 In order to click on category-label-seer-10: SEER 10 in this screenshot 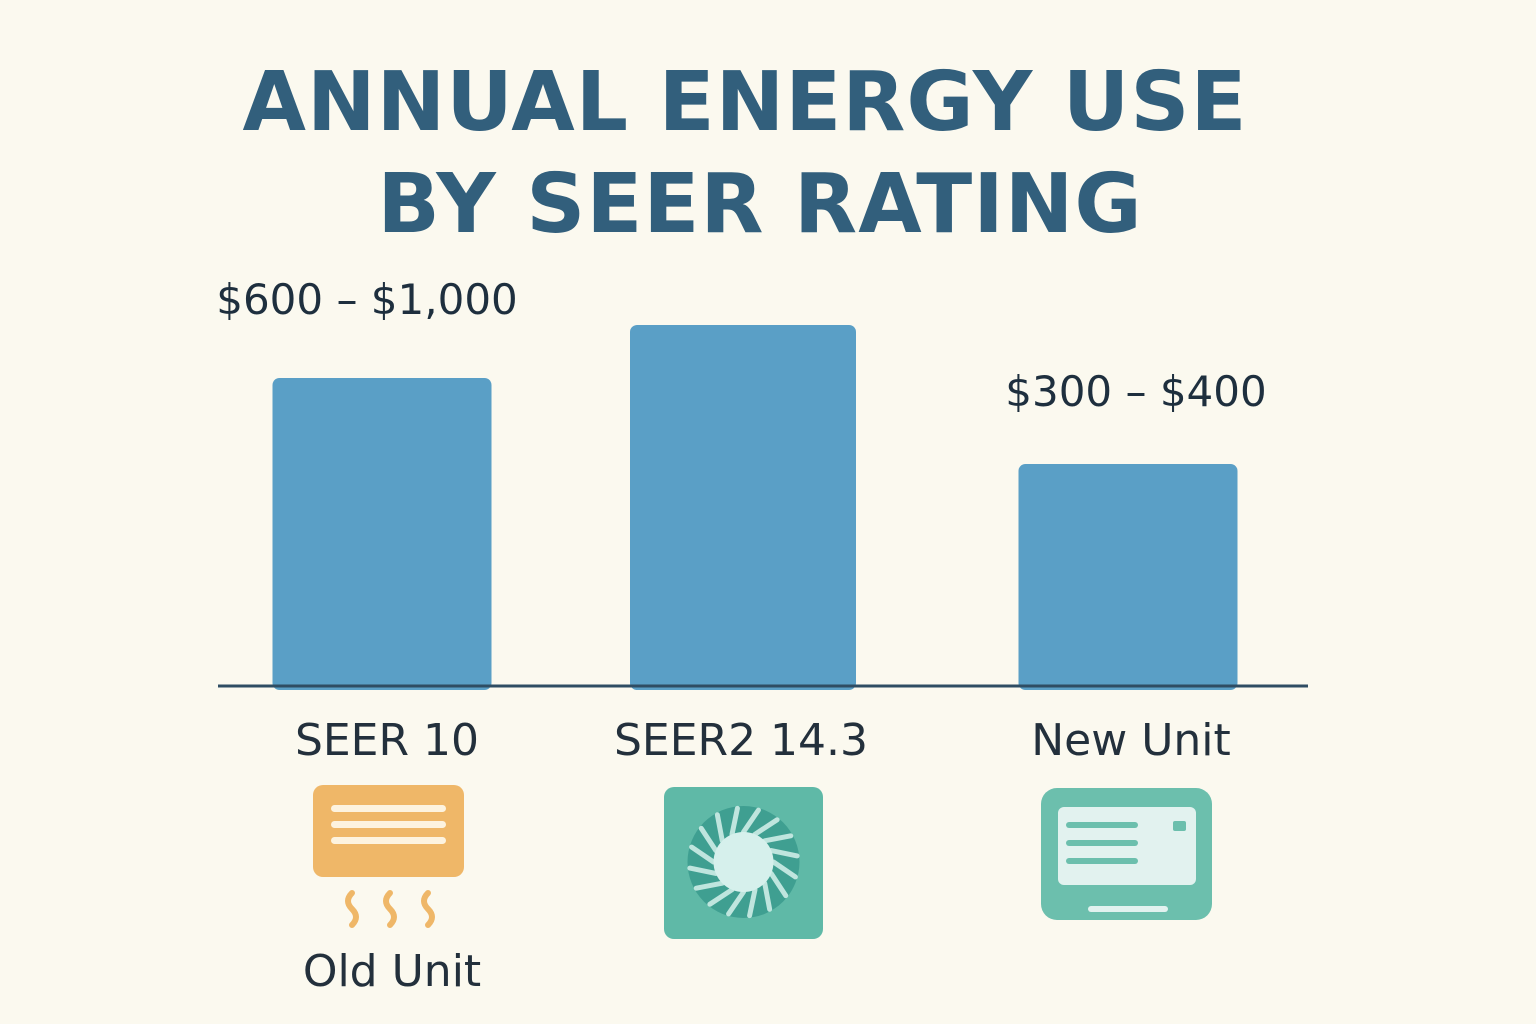, I will do `click(387, 740)`.